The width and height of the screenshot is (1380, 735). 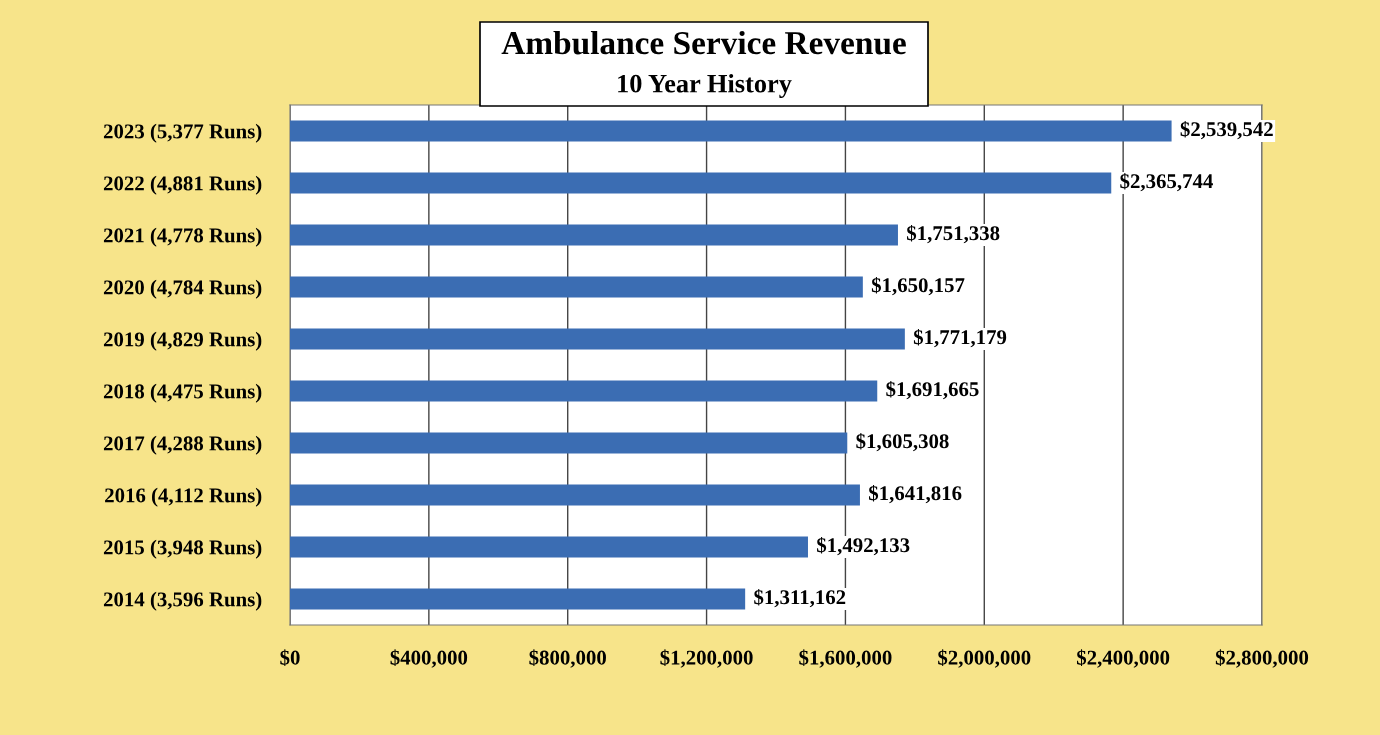 I want to click on data-label: $1,492,133, so click(x=863, y=546).